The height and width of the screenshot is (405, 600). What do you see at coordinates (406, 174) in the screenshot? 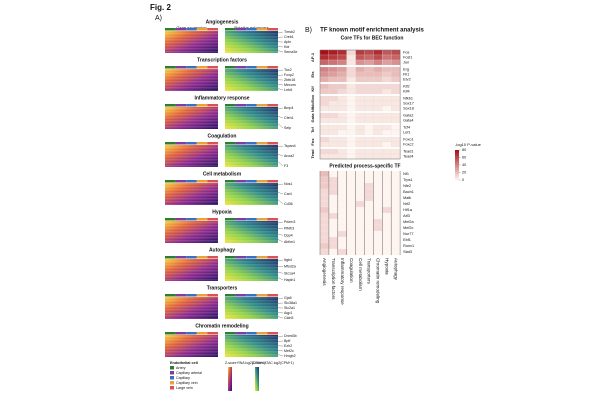
I see `tf-label: Nf1` at bounding box center [406, 174].